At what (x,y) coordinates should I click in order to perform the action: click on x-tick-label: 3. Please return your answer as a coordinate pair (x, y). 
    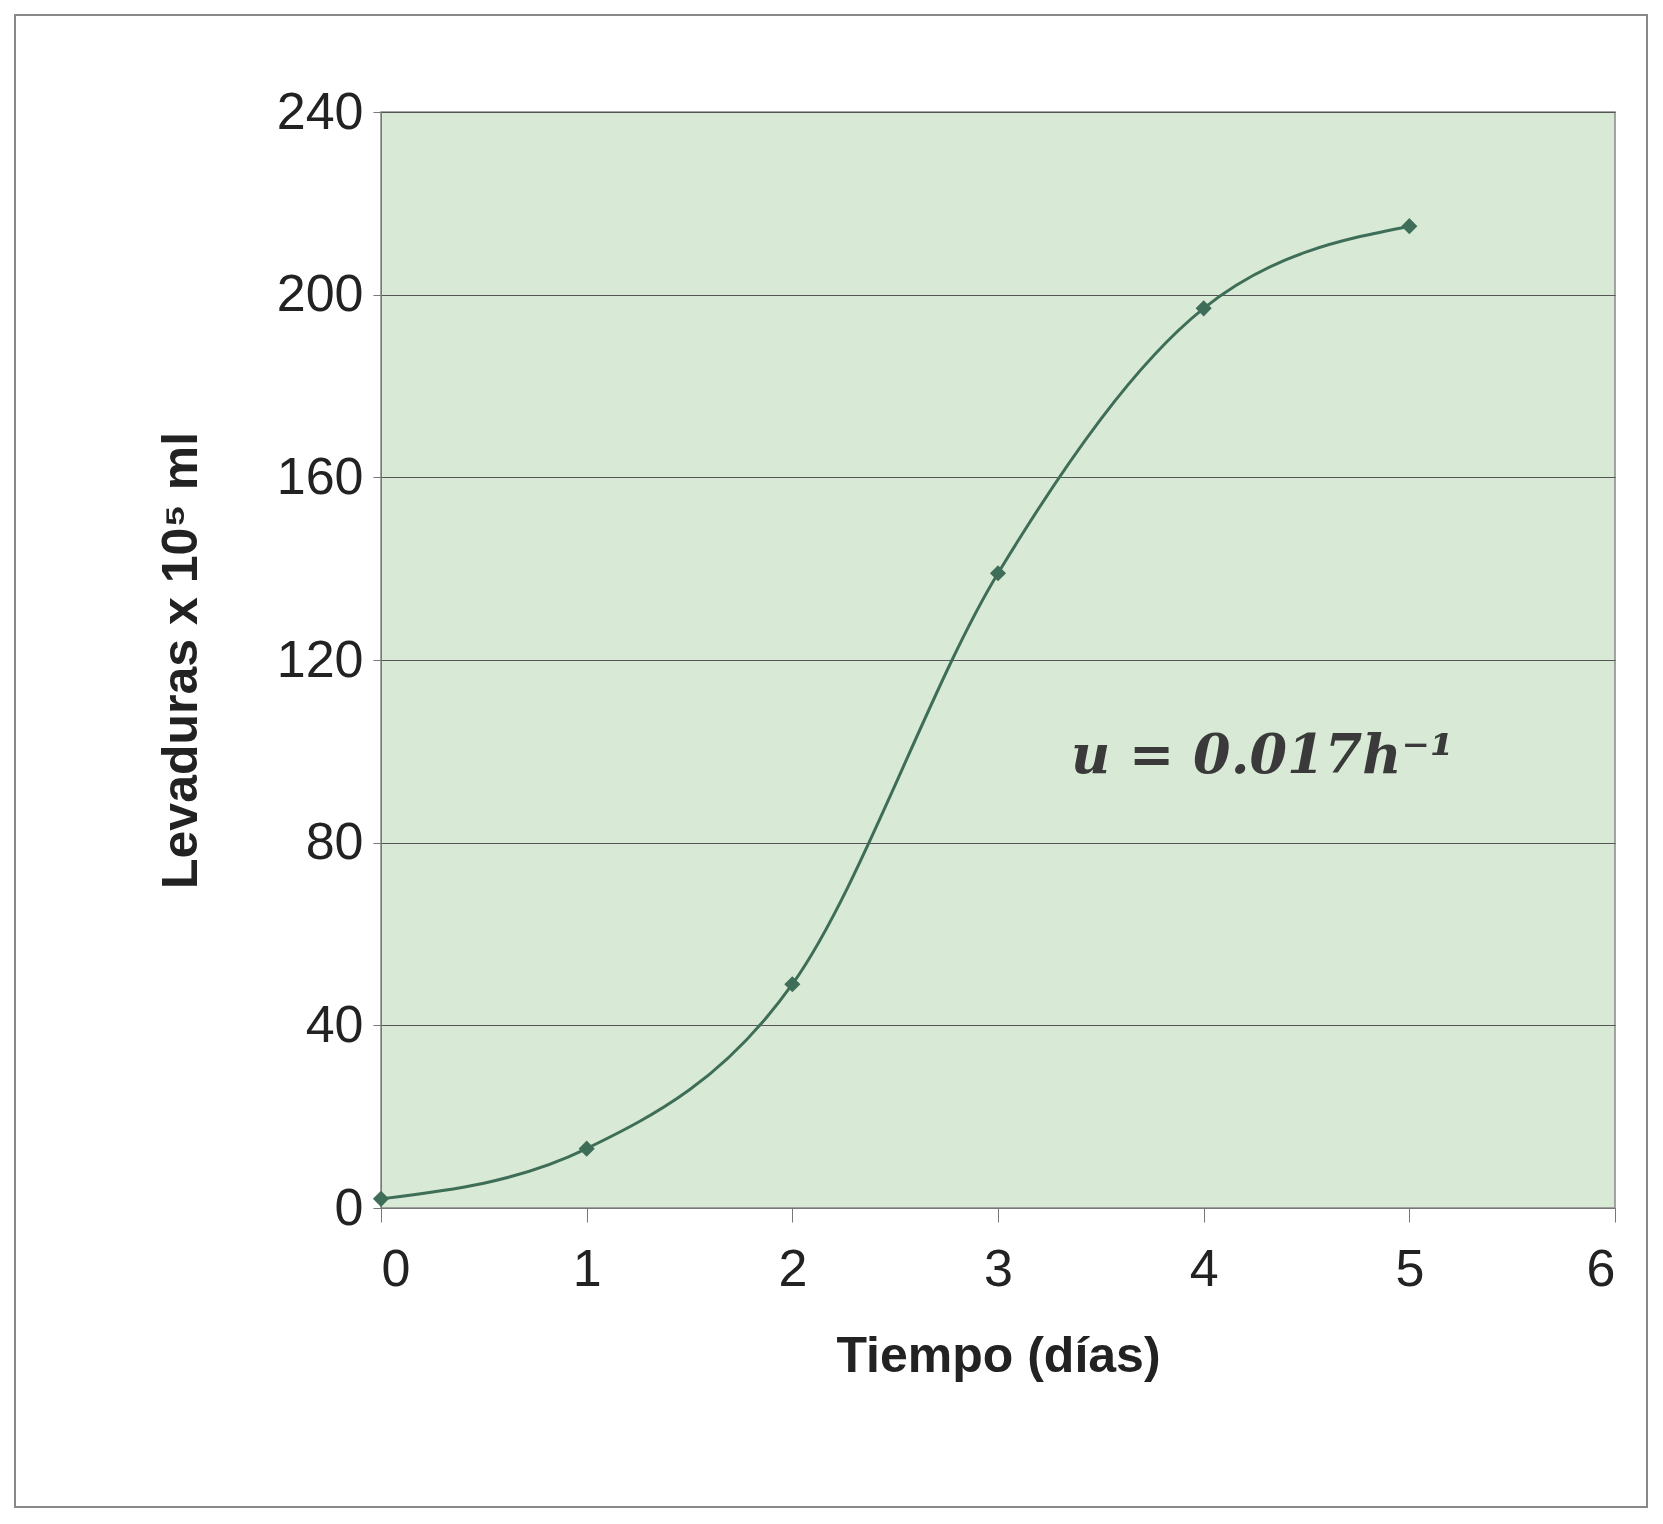
    Looking at the image, I should click on (998, 1267).